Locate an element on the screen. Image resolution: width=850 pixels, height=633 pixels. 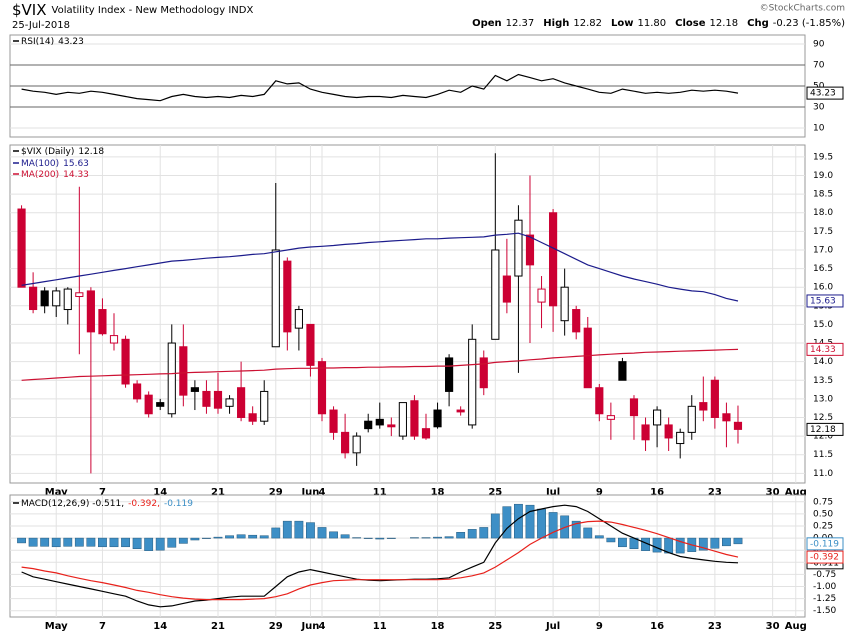
y-tick-label: 16.5 is located at coordinates (823, 269).